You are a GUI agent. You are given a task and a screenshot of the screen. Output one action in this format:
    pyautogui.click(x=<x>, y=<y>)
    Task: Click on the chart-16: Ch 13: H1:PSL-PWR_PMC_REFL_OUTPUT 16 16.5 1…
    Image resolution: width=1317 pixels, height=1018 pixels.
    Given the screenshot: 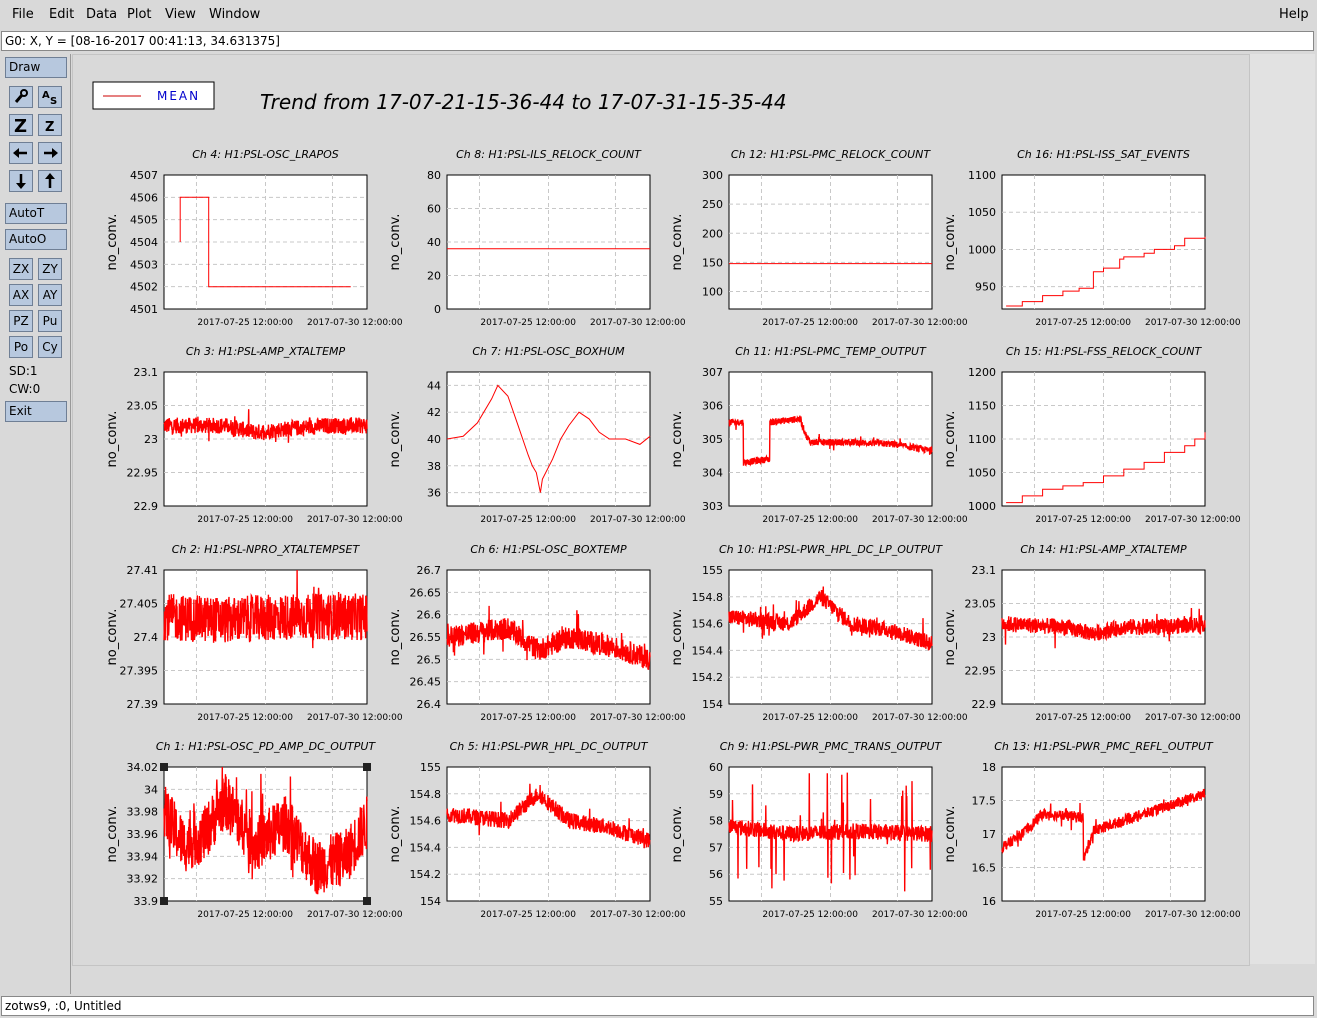 What is the action you would take?
    pyautogui.click(x=1092, y=830)
    